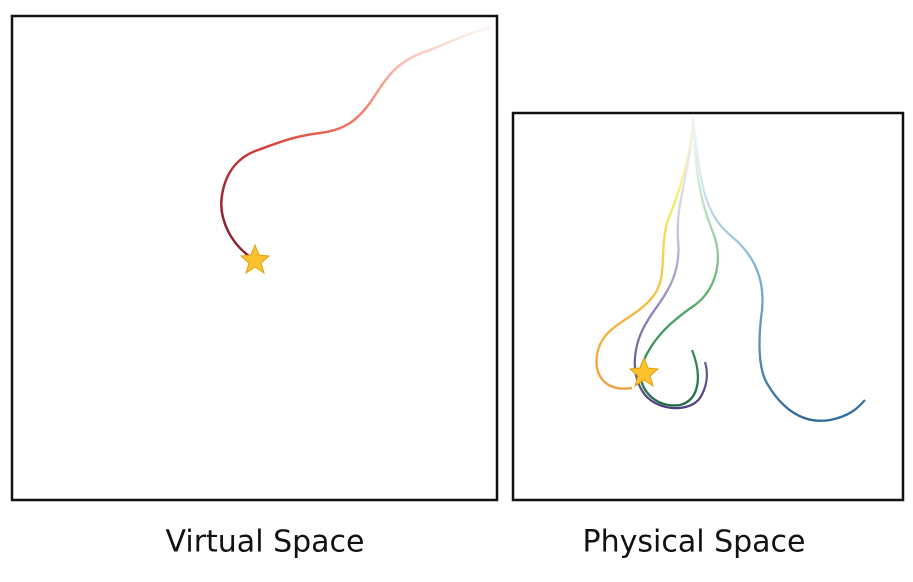 Image resolution: width=913 pixels, height=582 pixels. I want to click on path-orange, so click(645, 253).